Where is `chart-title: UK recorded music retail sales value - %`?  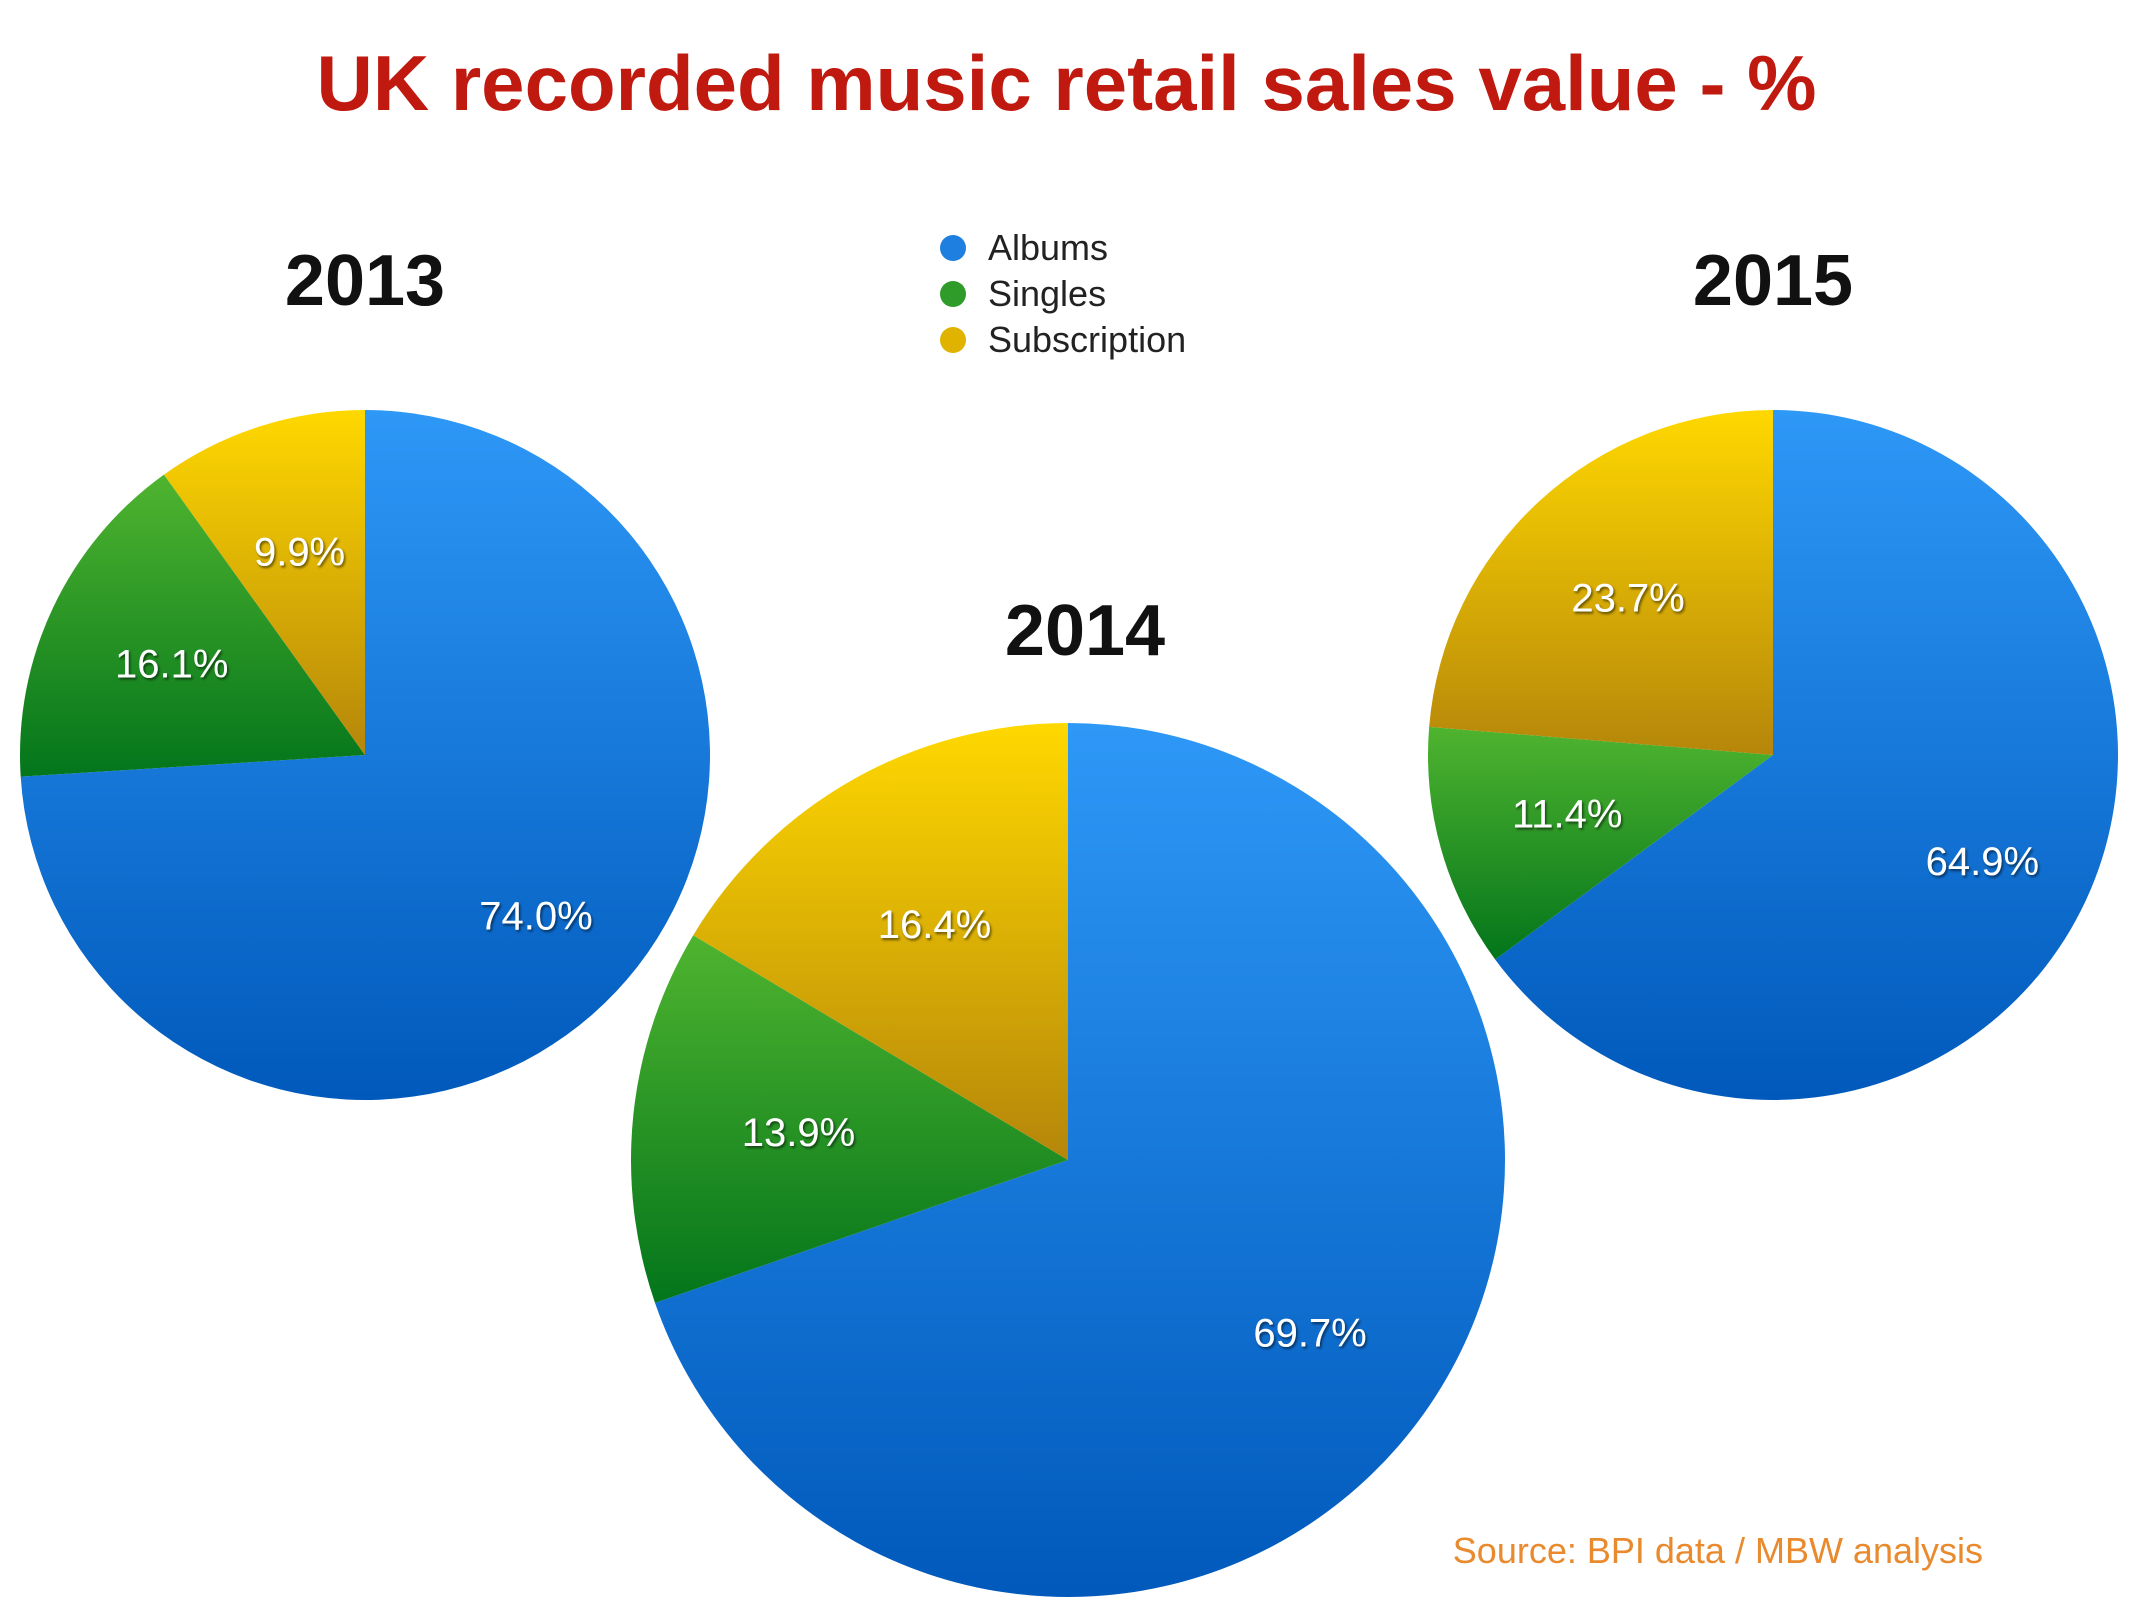 chart-title: UK recorded music retail sales value - % is located at coordinates (1066, 83).